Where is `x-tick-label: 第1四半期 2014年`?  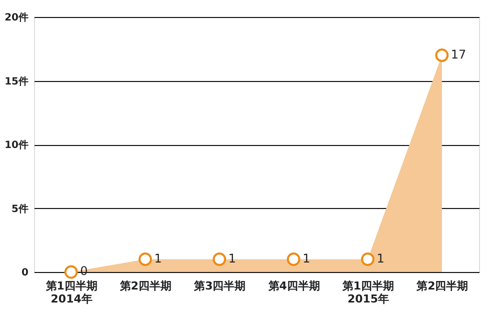 x-tick-label: 第1四半期 2014年 is located at coordinates (71, 293).